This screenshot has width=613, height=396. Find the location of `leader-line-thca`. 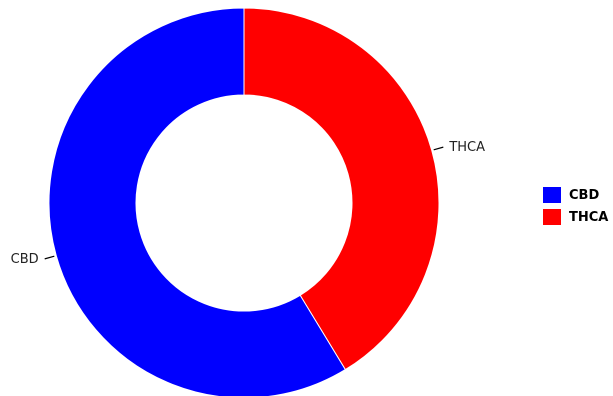

leader-line-thca is located at coordinates (438, 148).